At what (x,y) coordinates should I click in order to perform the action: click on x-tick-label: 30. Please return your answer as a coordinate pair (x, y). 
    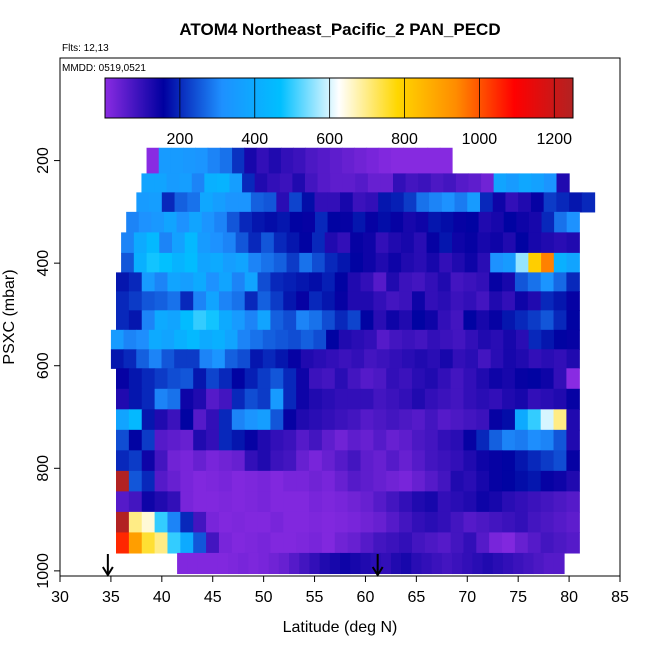
    Looking at the image, I should click on (60, 597).